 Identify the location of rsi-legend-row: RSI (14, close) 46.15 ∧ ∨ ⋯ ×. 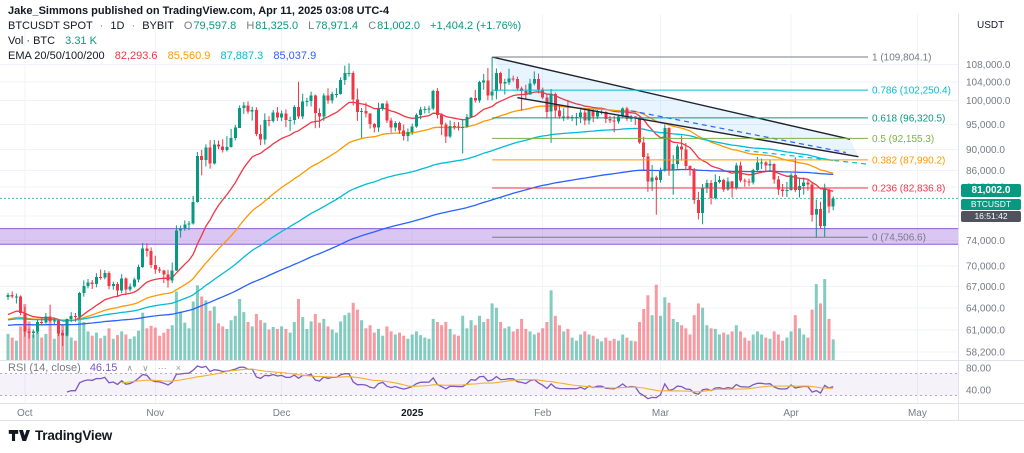
(94, 368).